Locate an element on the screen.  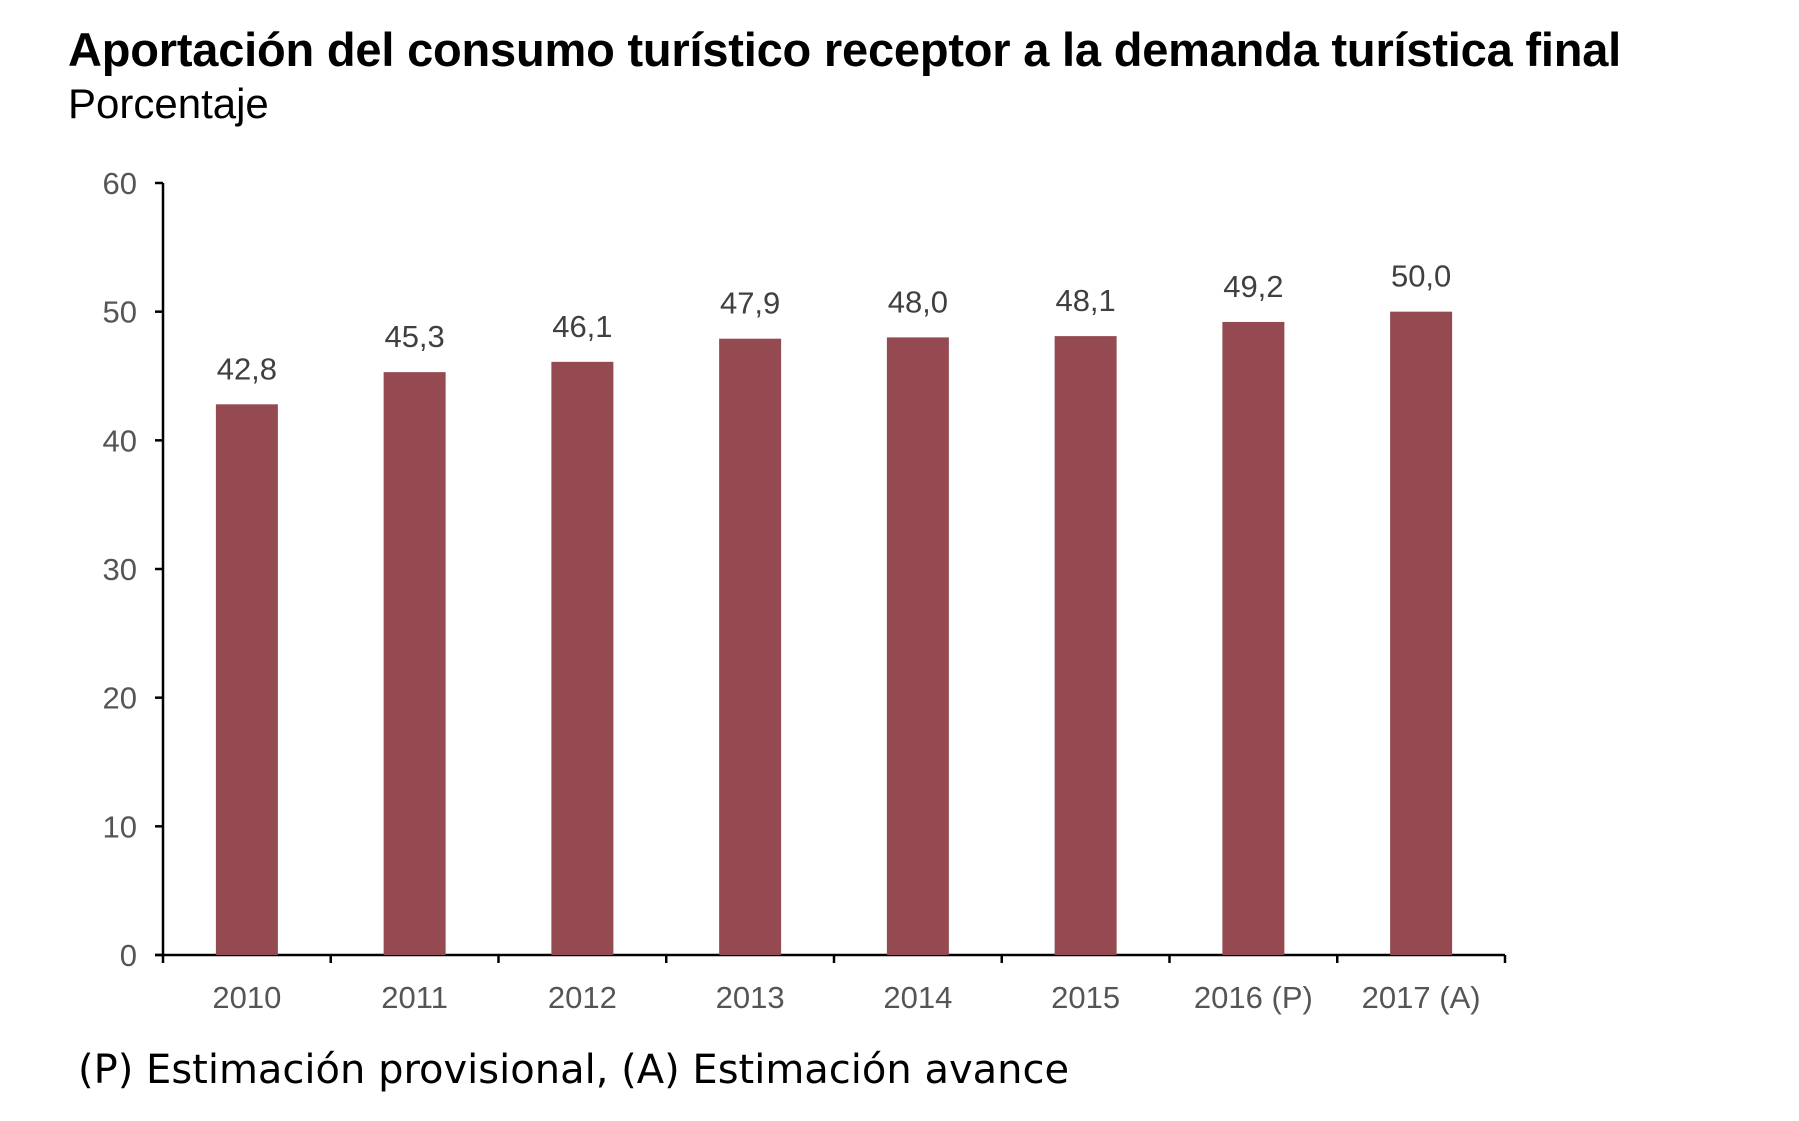
x-tick-label: 2010 is located at coordinates (246, 997).